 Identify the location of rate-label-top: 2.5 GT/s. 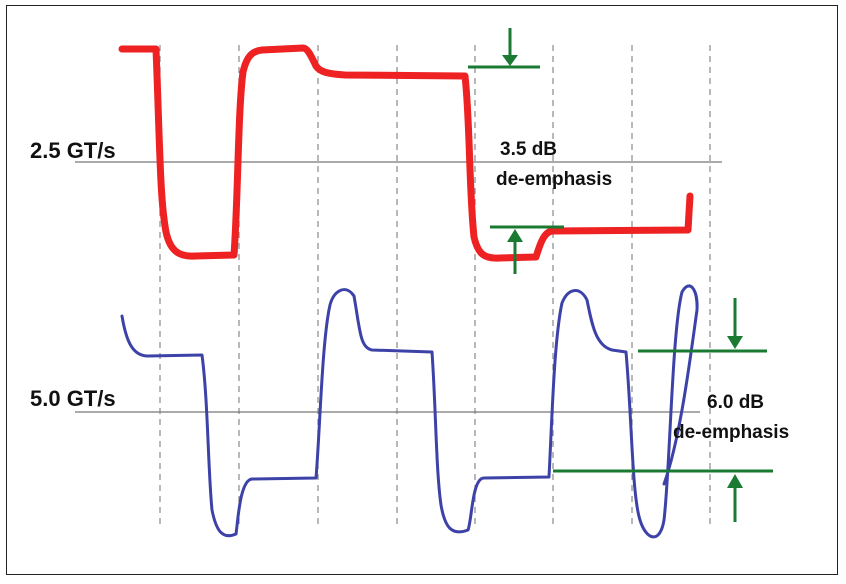
(73, 150).